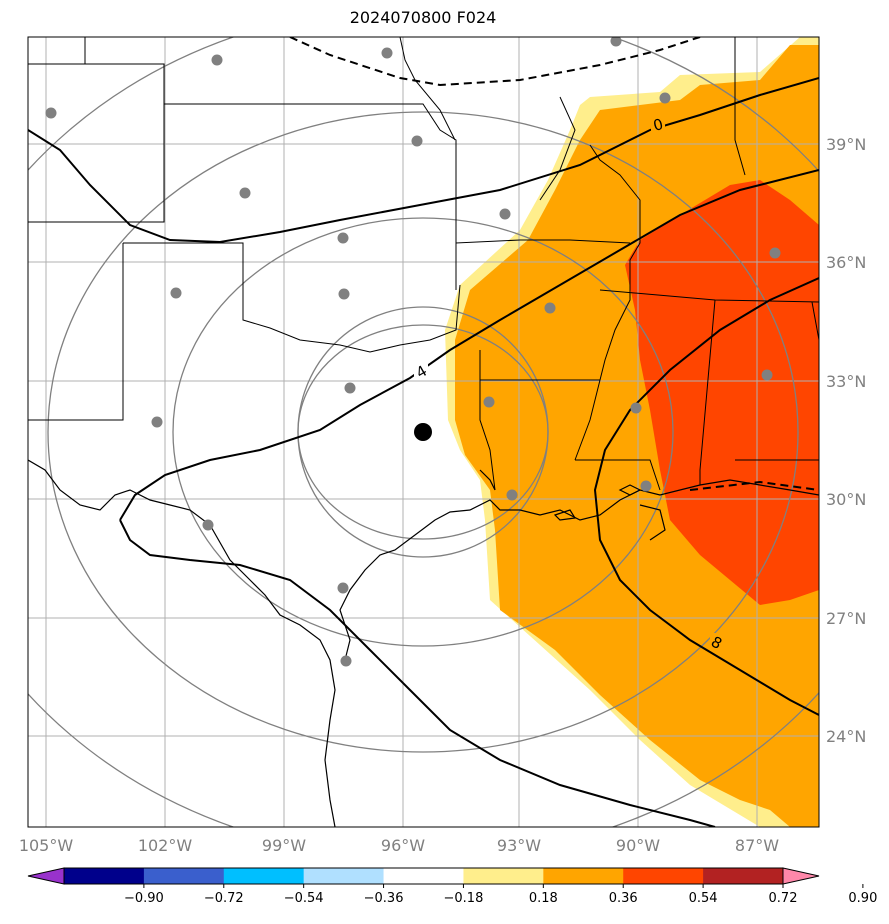 Image resolution: width=889 pixels, height=924 pixels. What do you see at coordinates (144, 898) in the screenshot?
I see `colorbar-tick-label: −0.90` at bounding box center [144, 898].